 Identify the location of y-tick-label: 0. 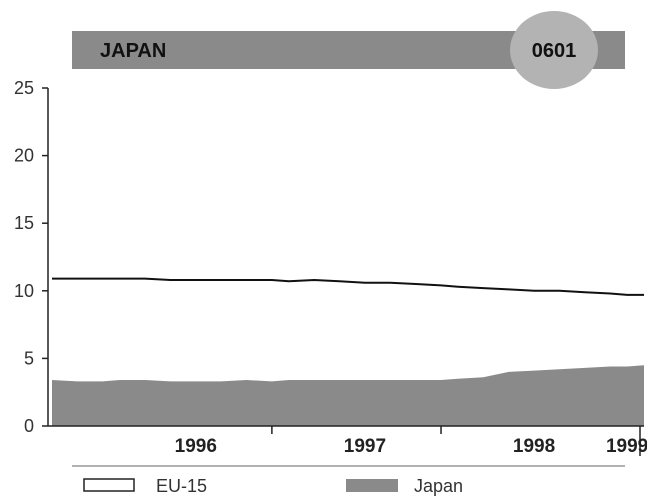
(29, 426).